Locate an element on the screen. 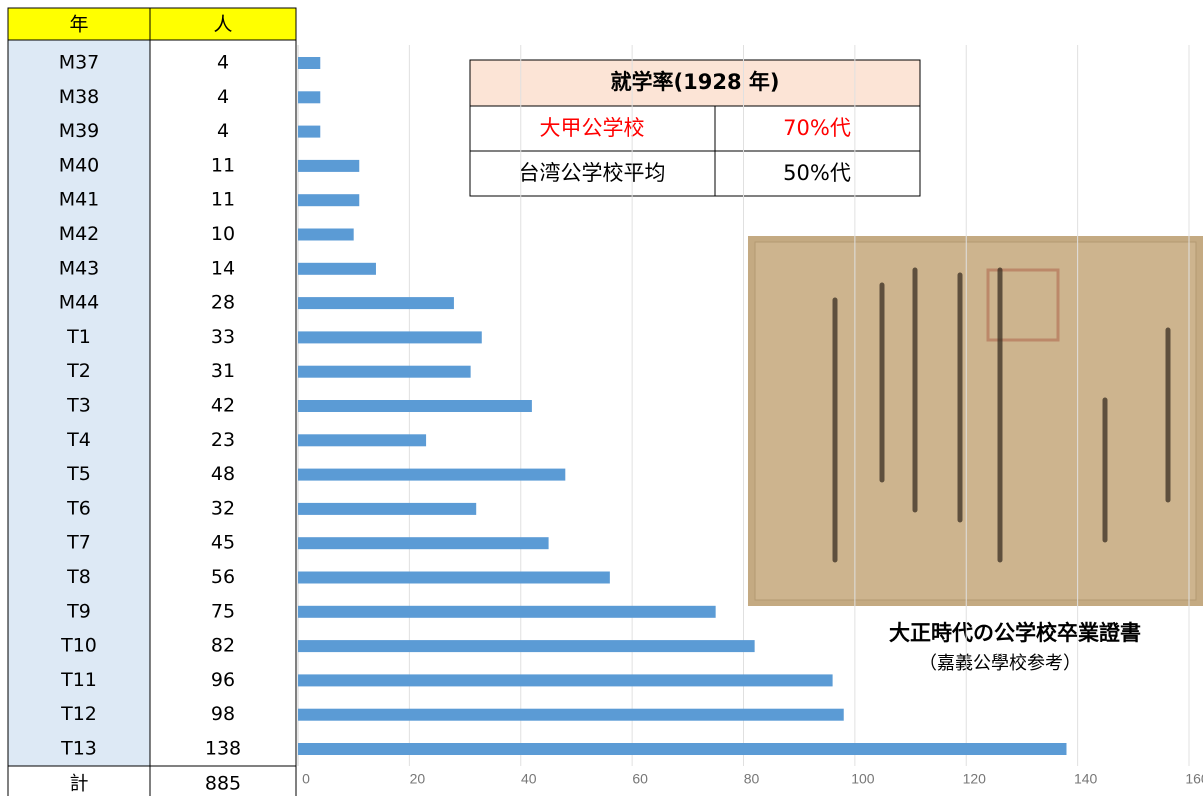 This screenshot has height=800, width=1203. people-cell: 10 is located at coordinates (223, 234).